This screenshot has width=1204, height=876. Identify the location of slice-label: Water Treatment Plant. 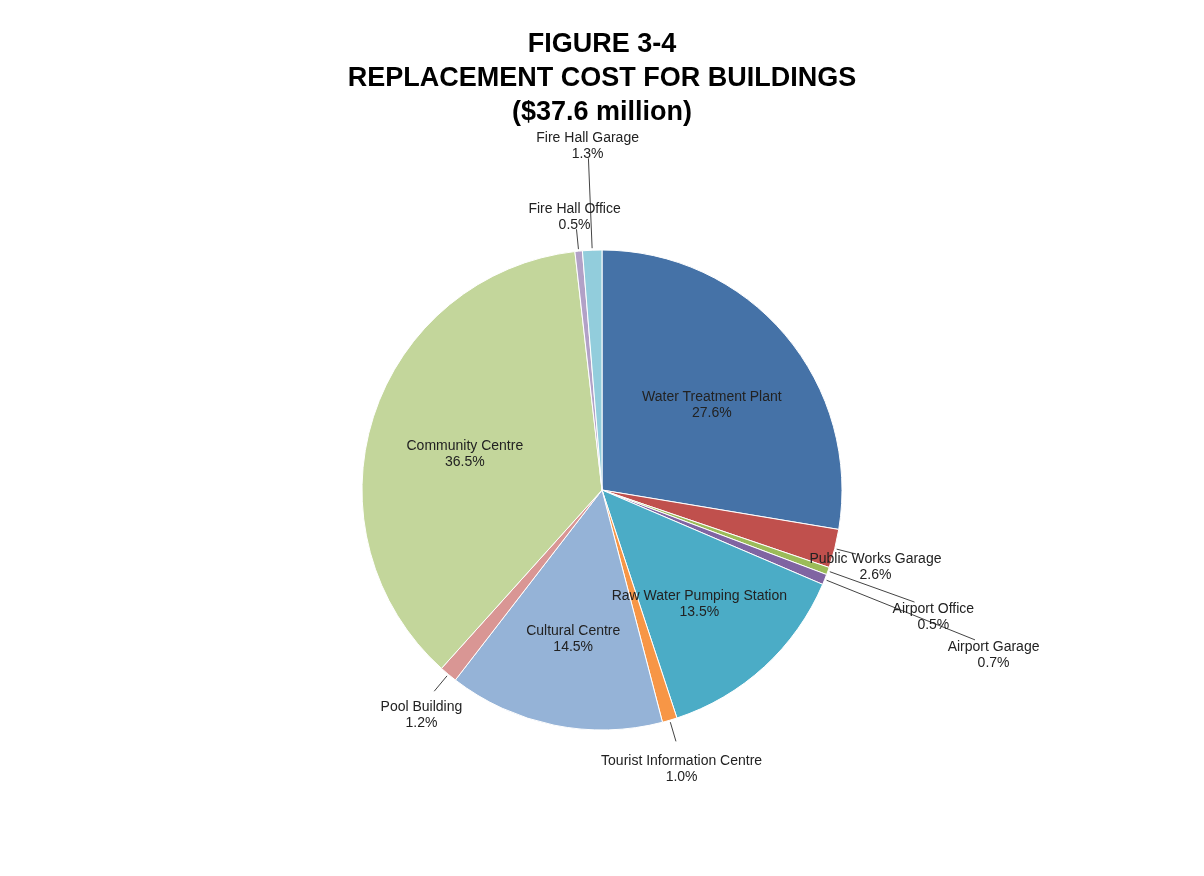
(712, 395).